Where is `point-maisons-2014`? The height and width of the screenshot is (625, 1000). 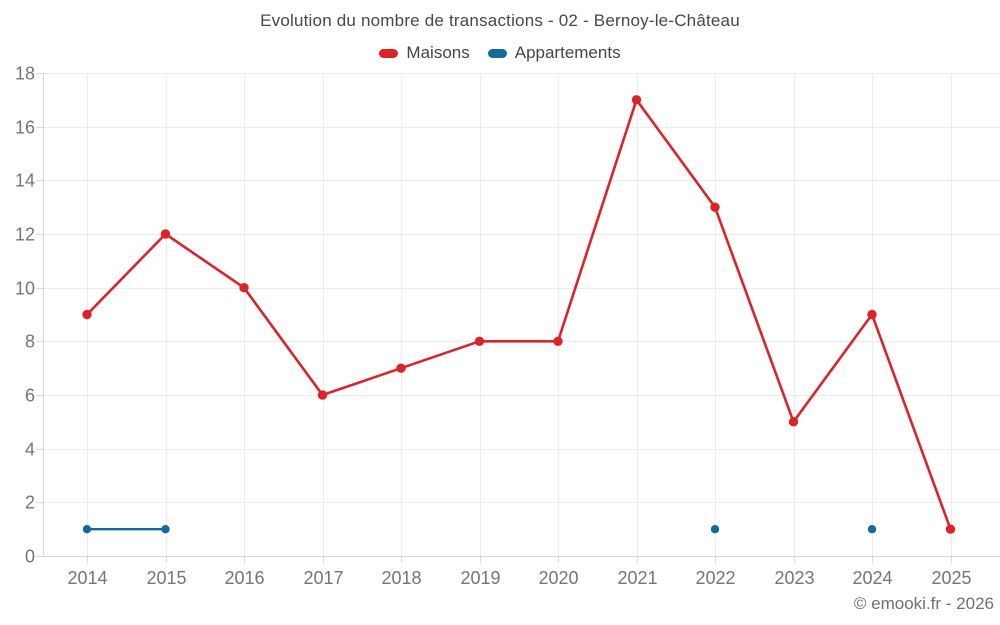 point-maisons-2014 is located at coordinates (87, 314).